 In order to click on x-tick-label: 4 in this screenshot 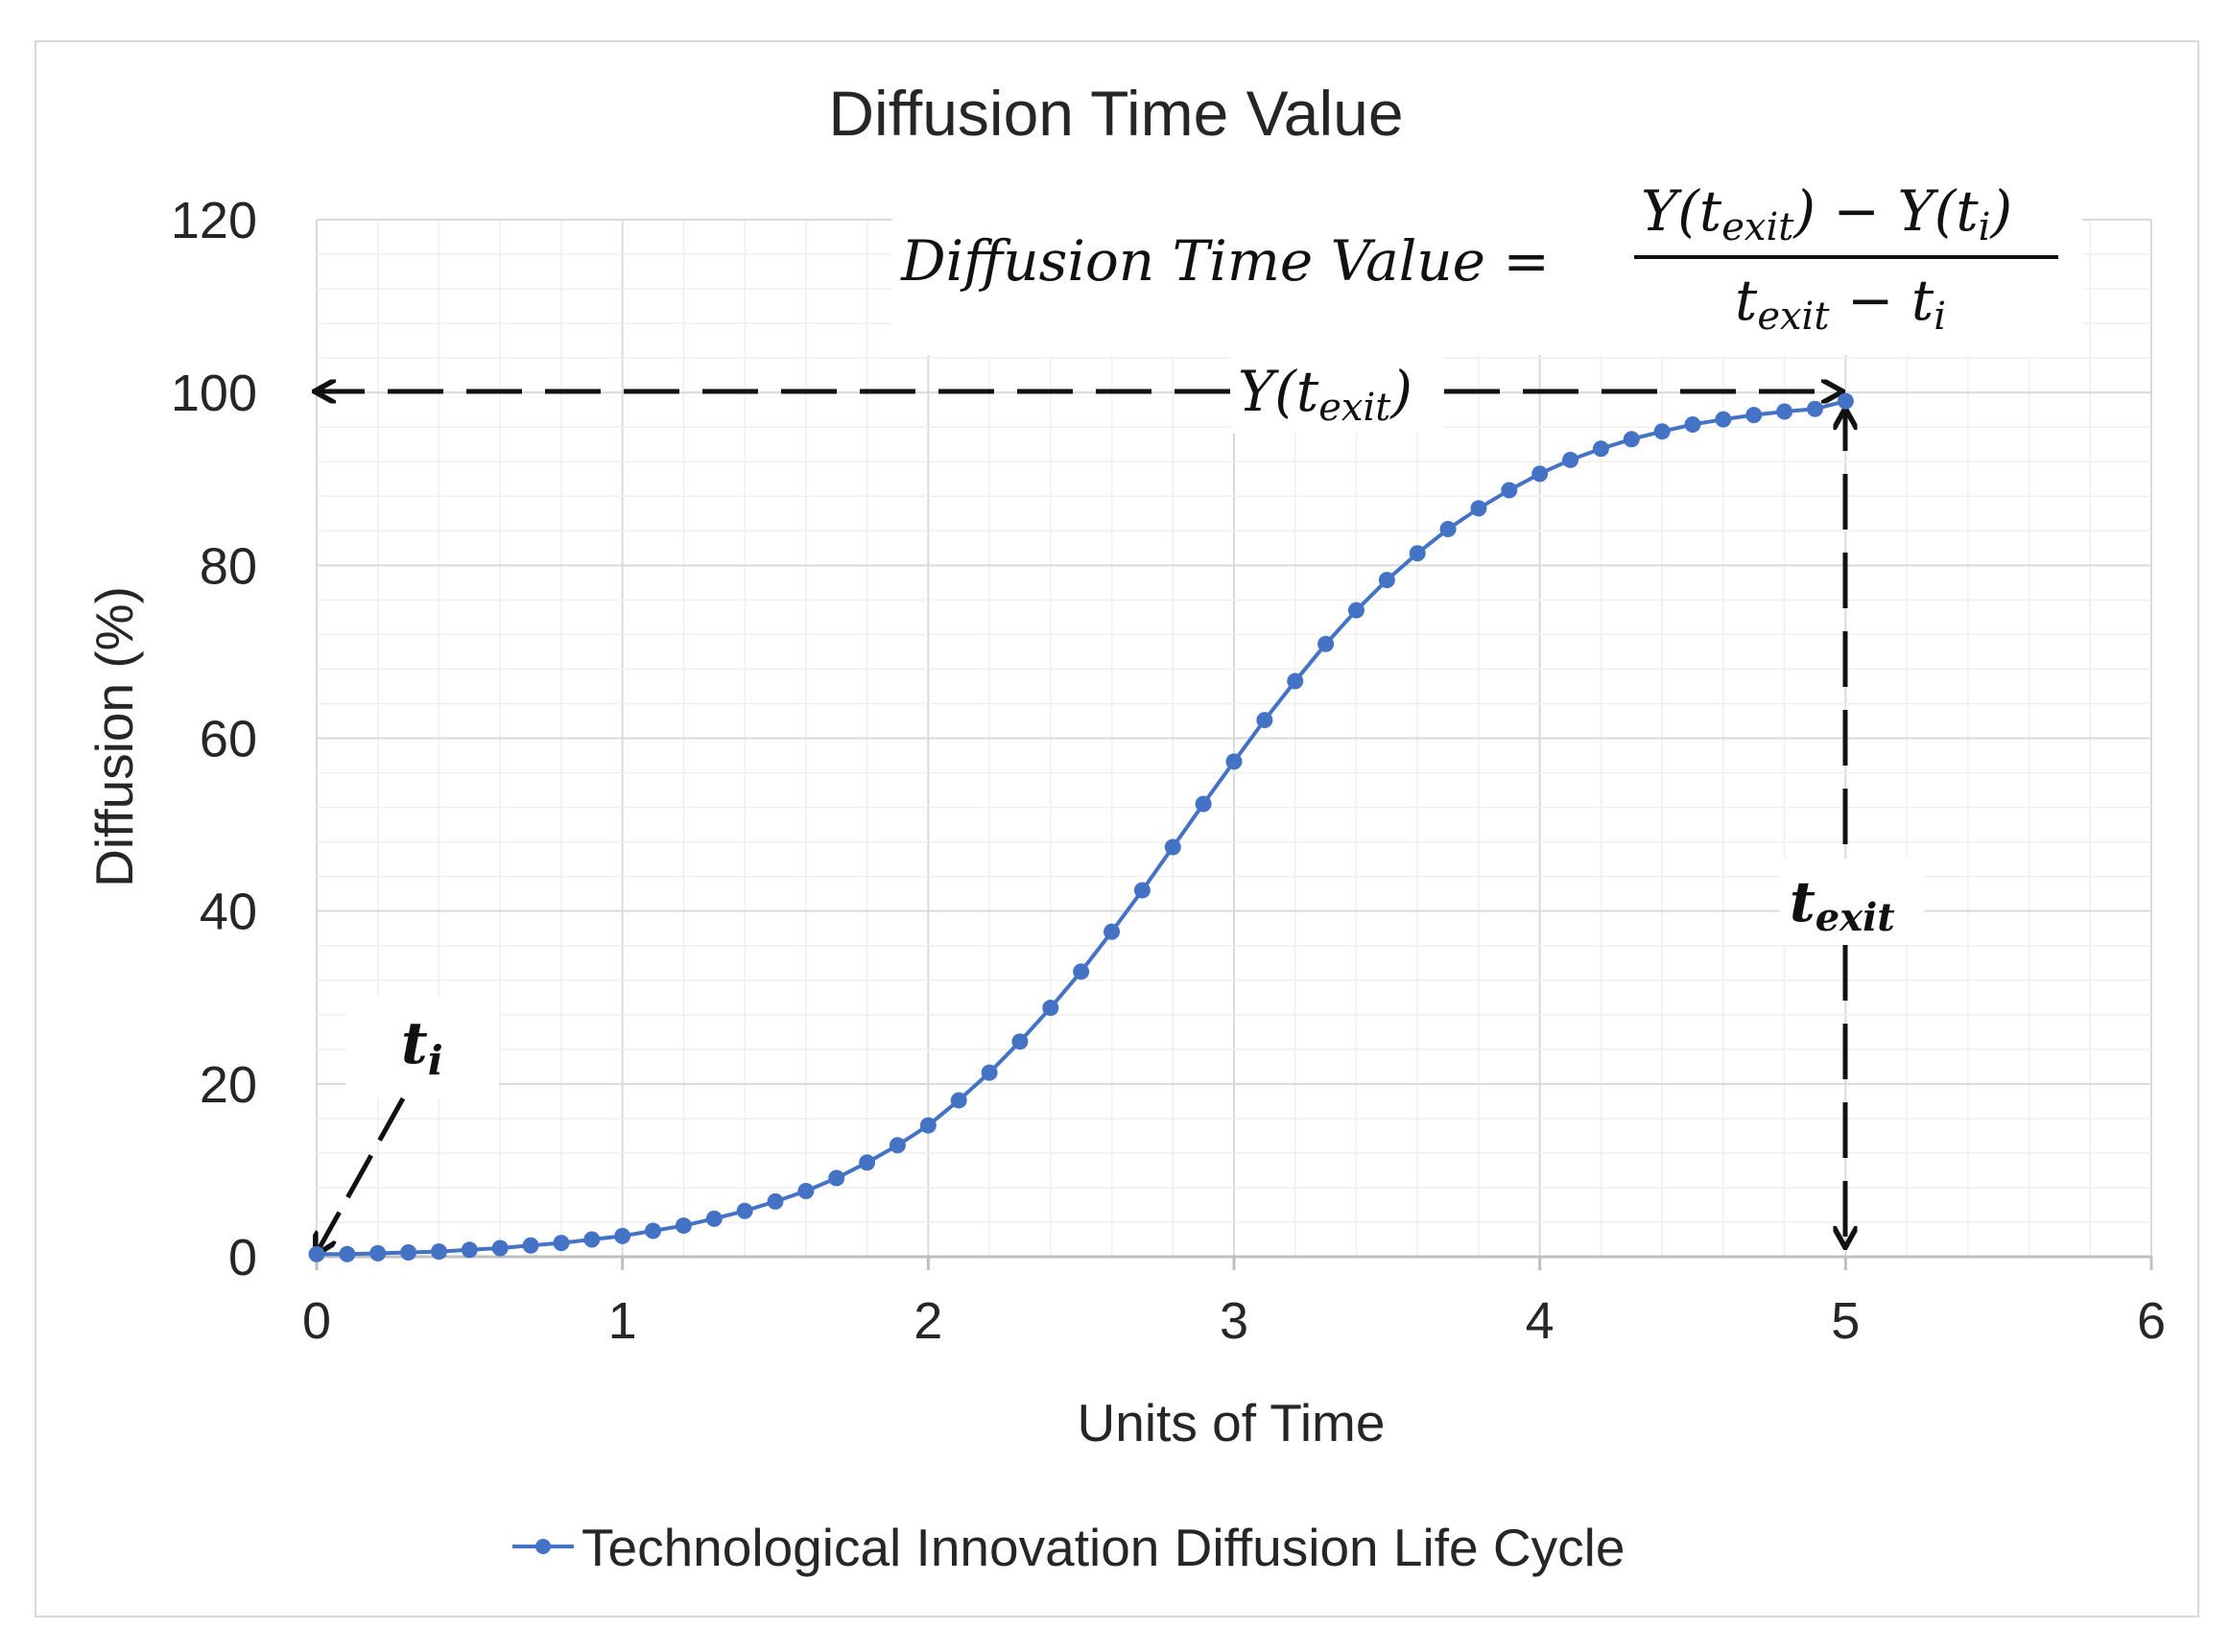, I will do `click(1541, 1321)`.